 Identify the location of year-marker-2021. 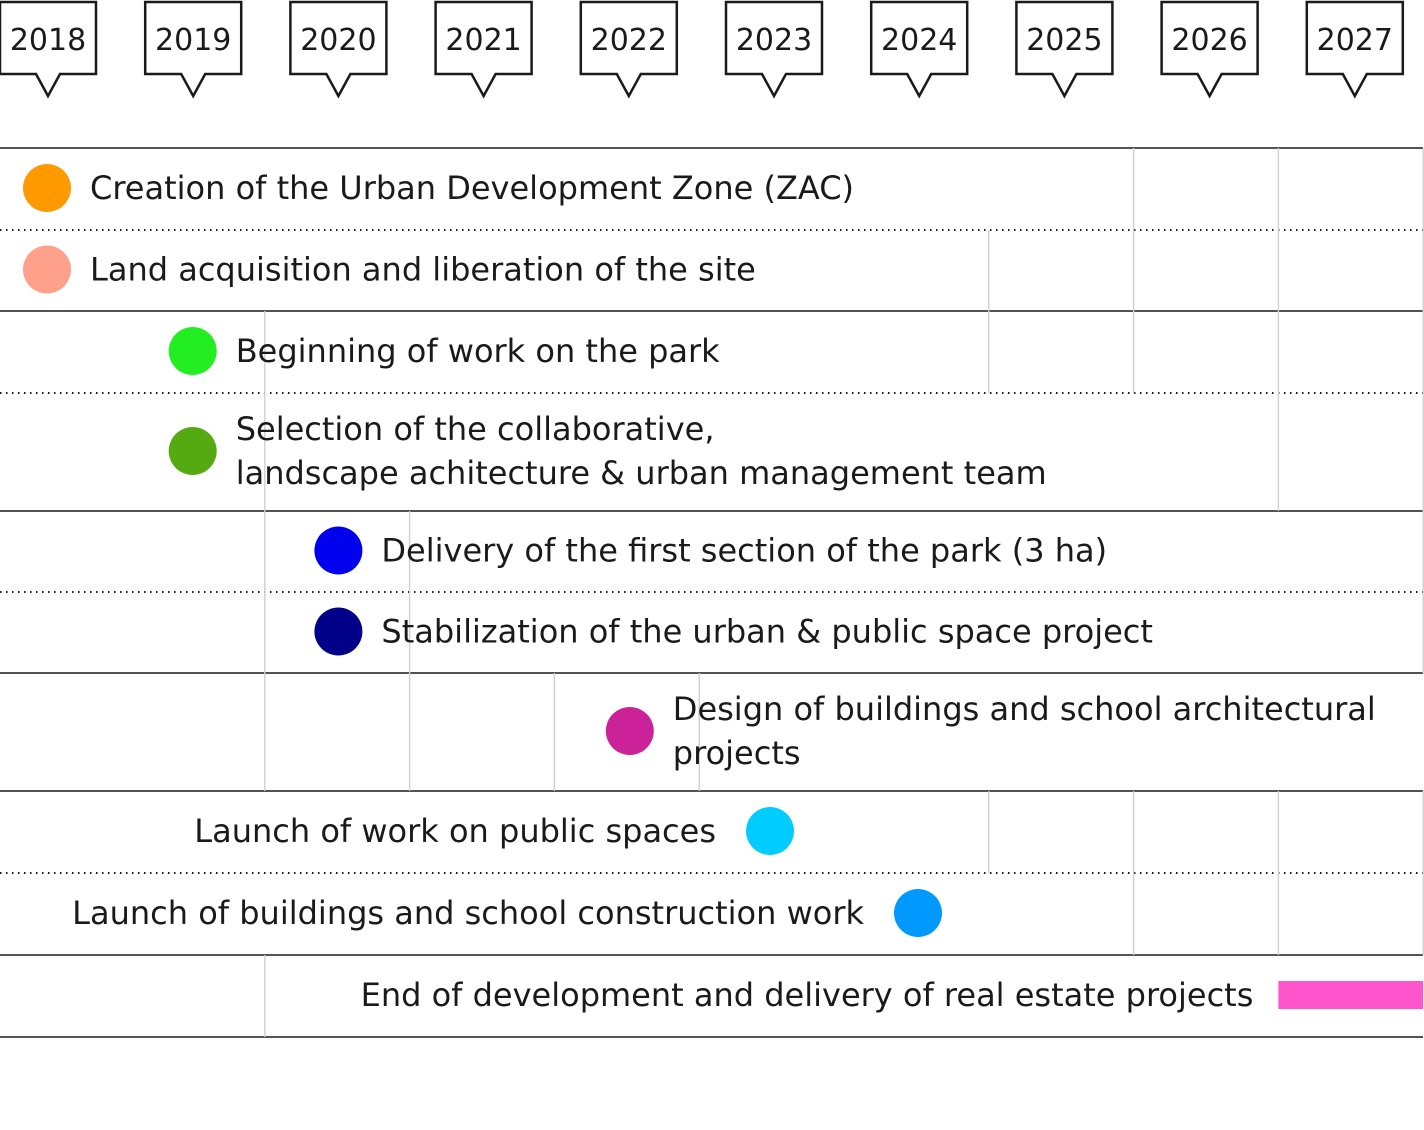
(483, 49).